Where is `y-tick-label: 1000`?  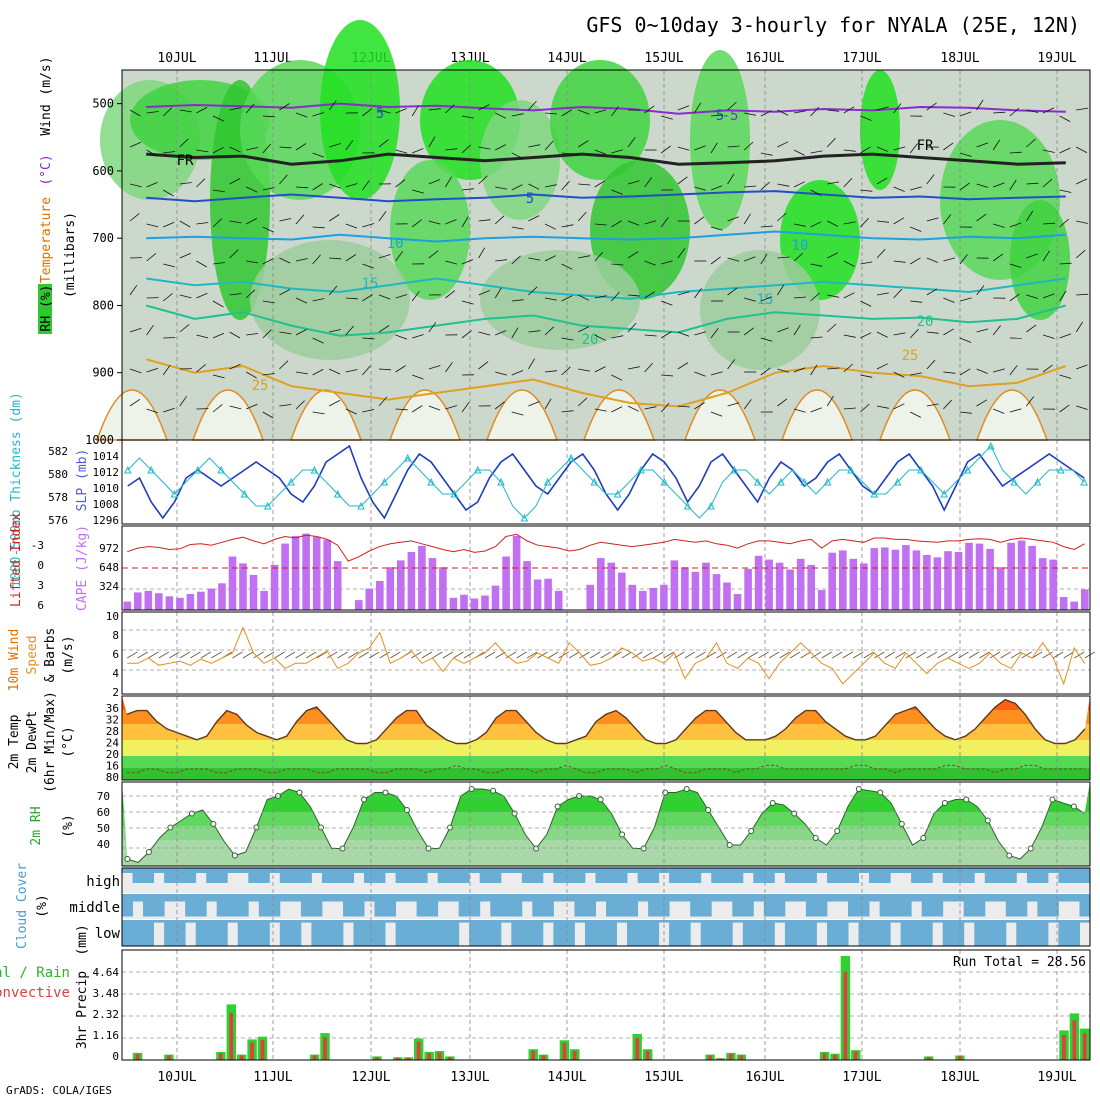 y-tick-label: 1000 is located at coordinates (99, 440).